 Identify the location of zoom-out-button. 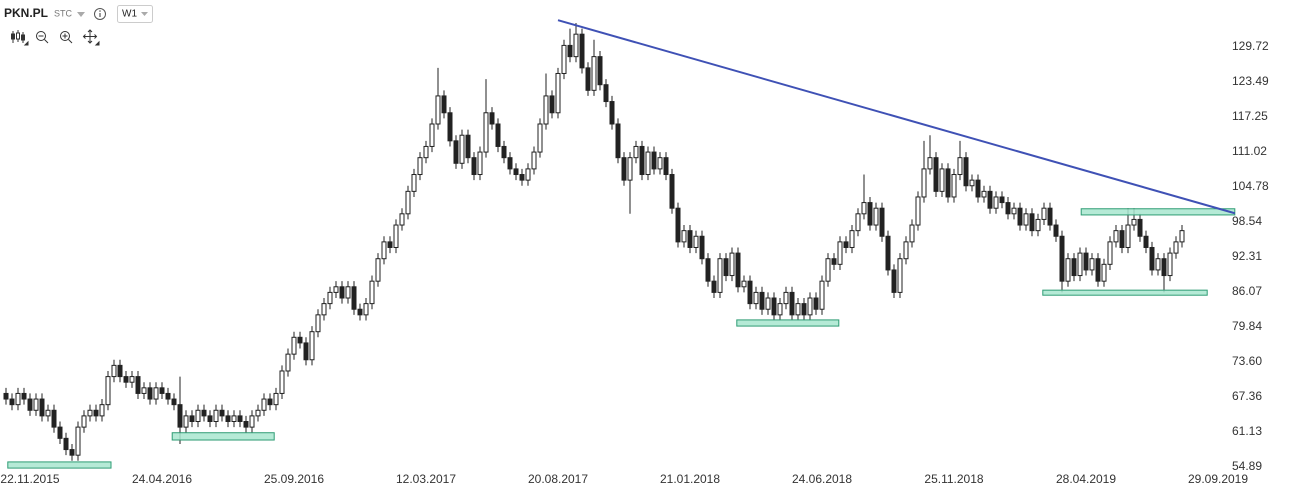
(42, 37).